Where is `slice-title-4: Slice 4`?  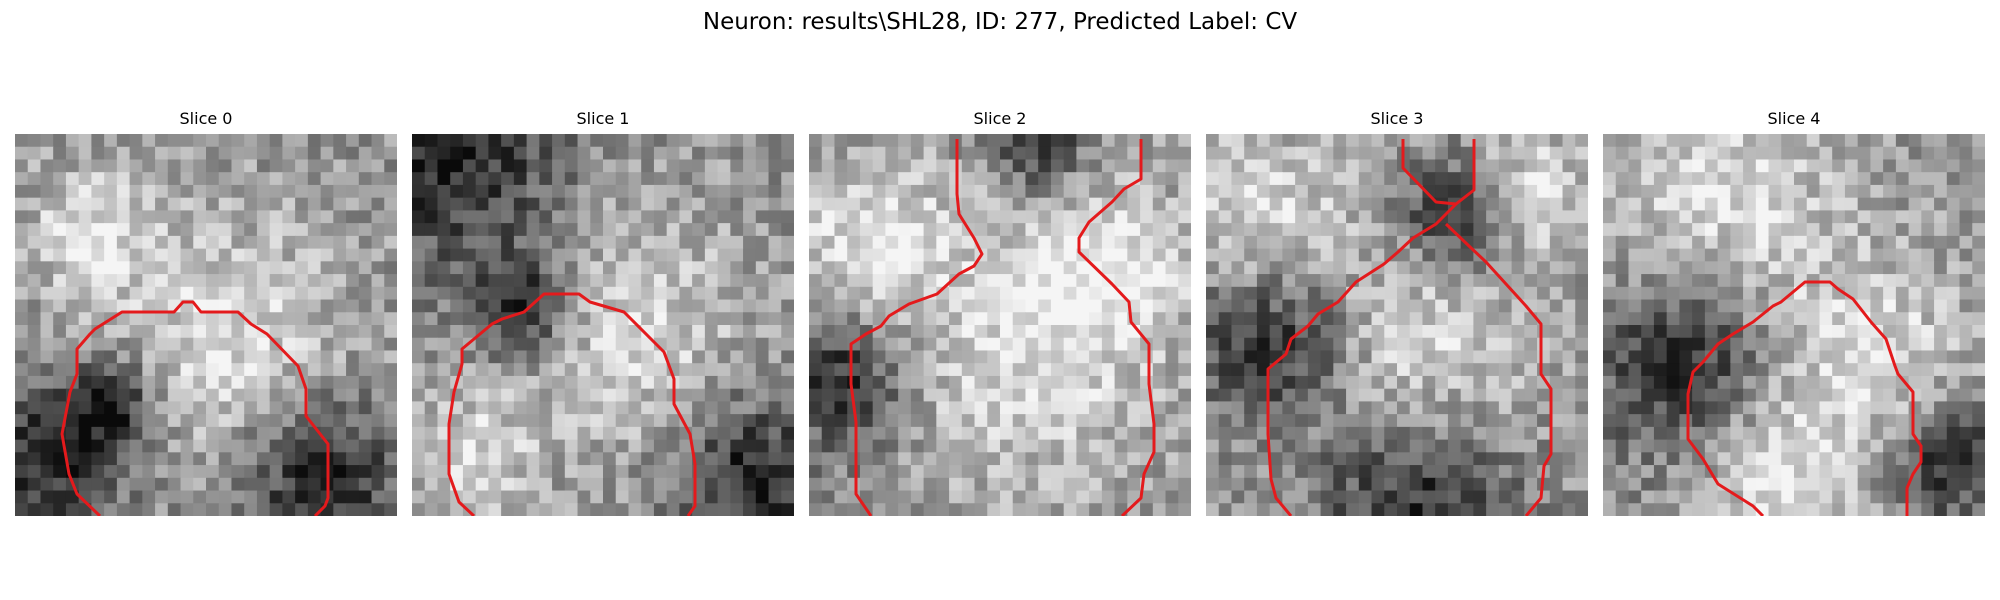 slice-title-4: Slice 4 is located at coordinates (1794, 118).